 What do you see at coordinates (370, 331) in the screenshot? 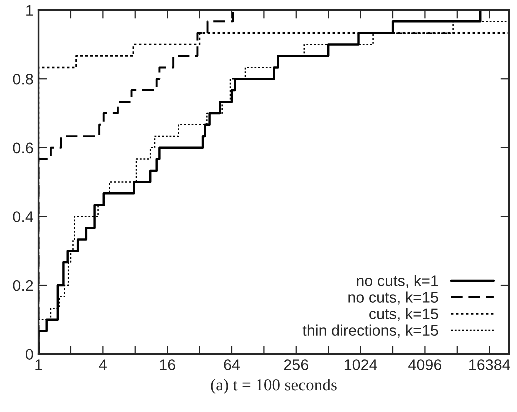
I see `legend-label: thin directions, k=15` at bounding box center [370, 331].